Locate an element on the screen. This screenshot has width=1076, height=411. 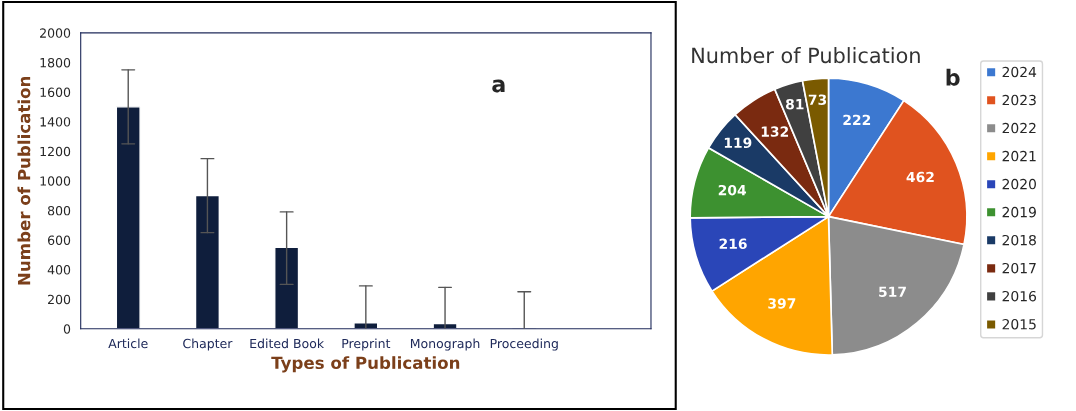
legend-label: 2016 is located at coordinates (1019, 296).